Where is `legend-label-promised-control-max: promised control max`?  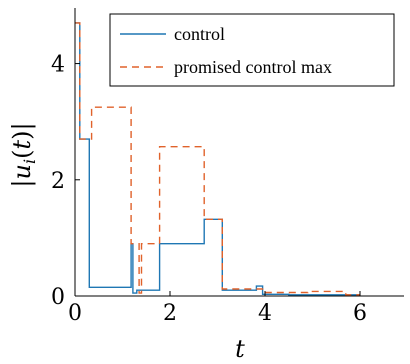
legend-label-promised-control-max: promised control max is located at coordinates (253, 67).